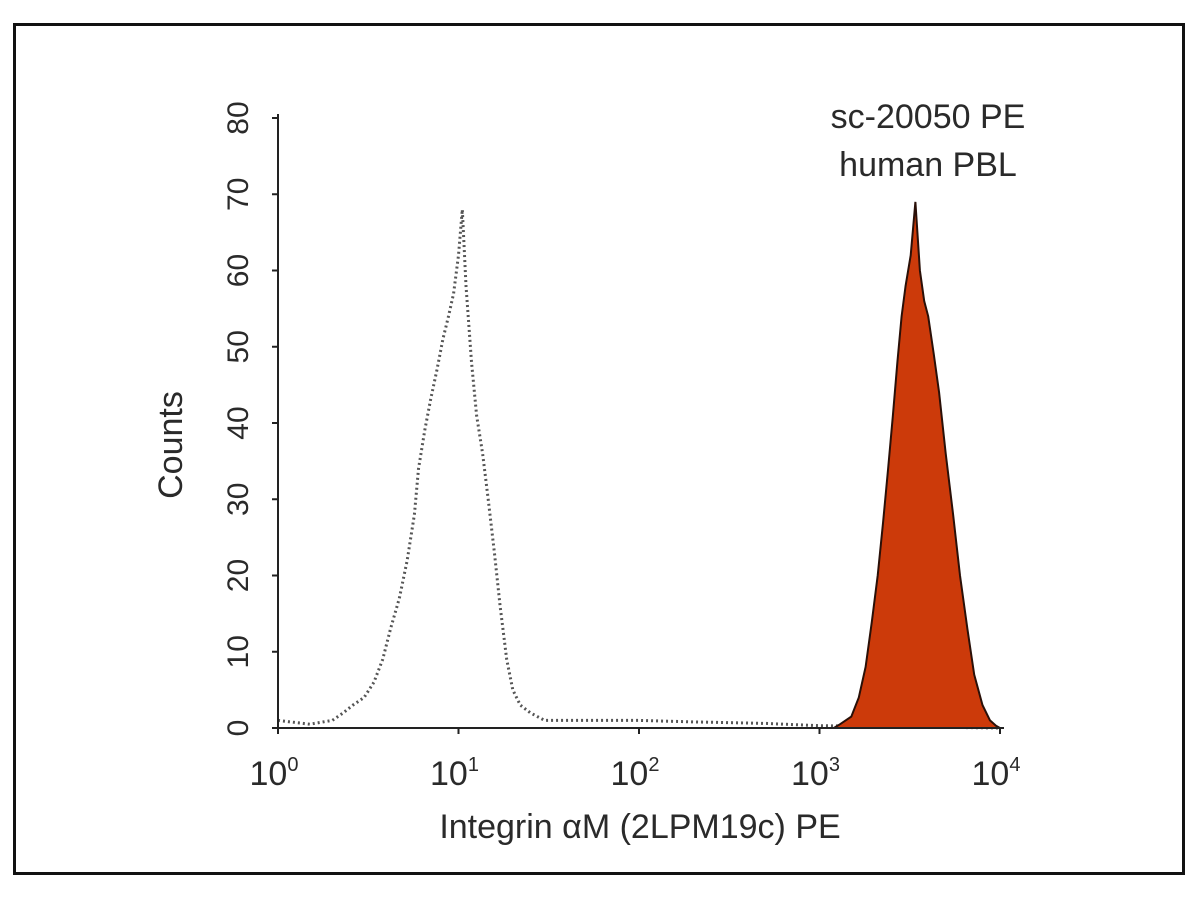 Image resolution: width=1200 pixels, height=900 pixels. What do you see at coordinates (815, 773) in the screenshot?
I see `x-tick-label: 10³` at bounding box center [815, 773].